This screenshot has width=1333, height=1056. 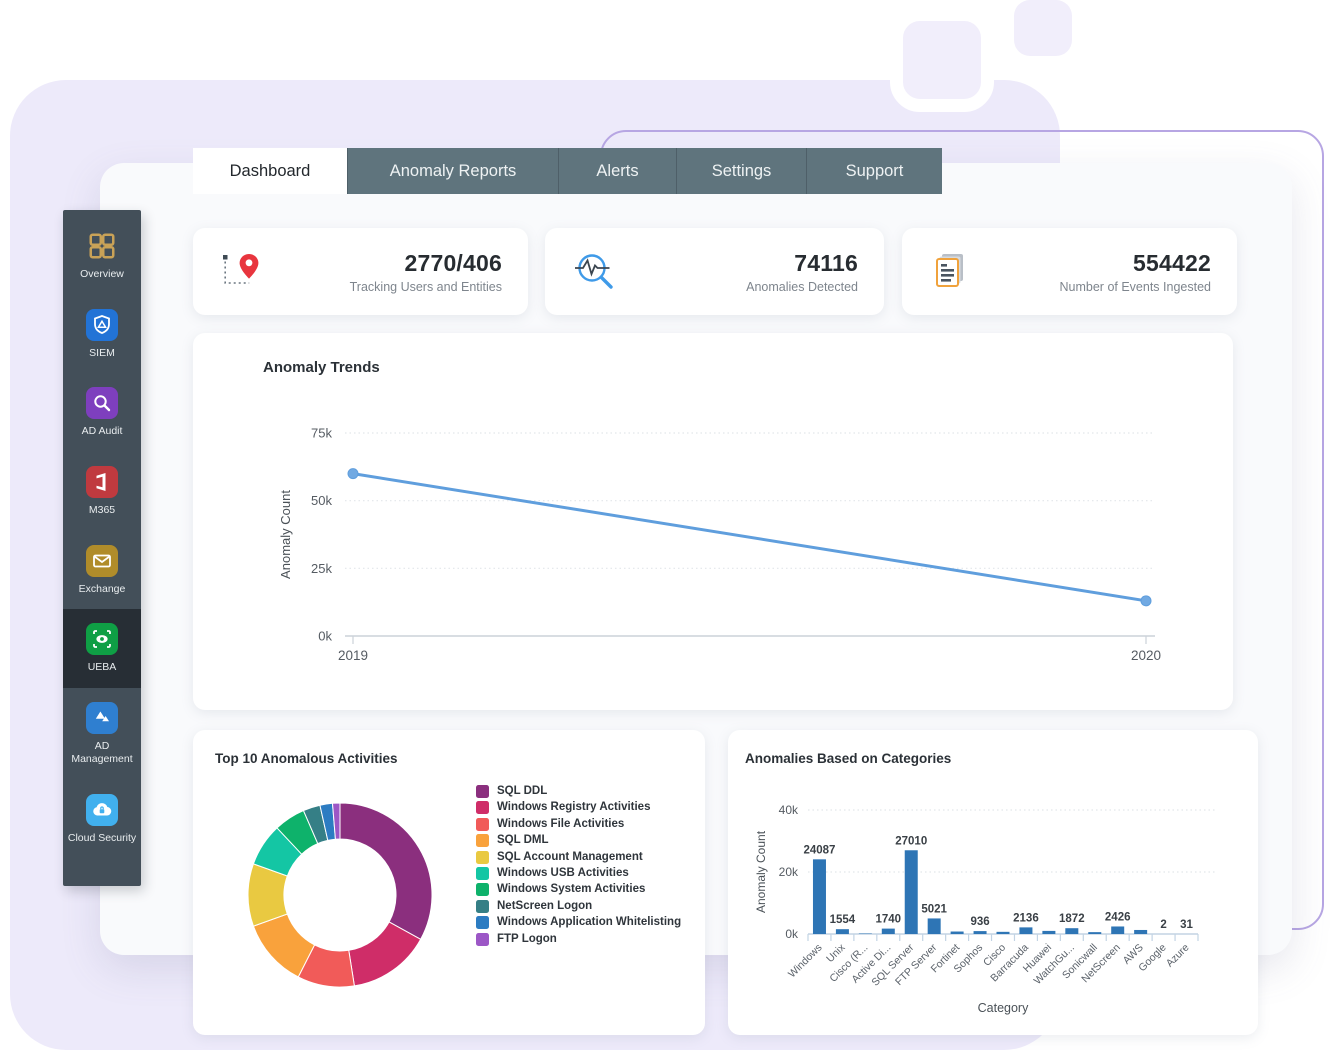 I want to click on sidebar-item-ad-audit: AD Audit, so click(x=102, y=412).